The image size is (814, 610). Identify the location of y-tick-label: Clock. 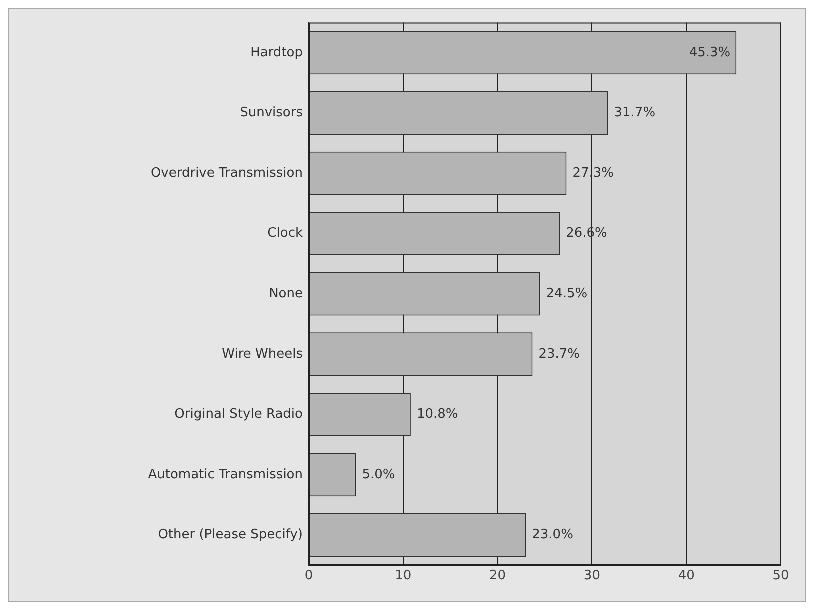
(286, 234).